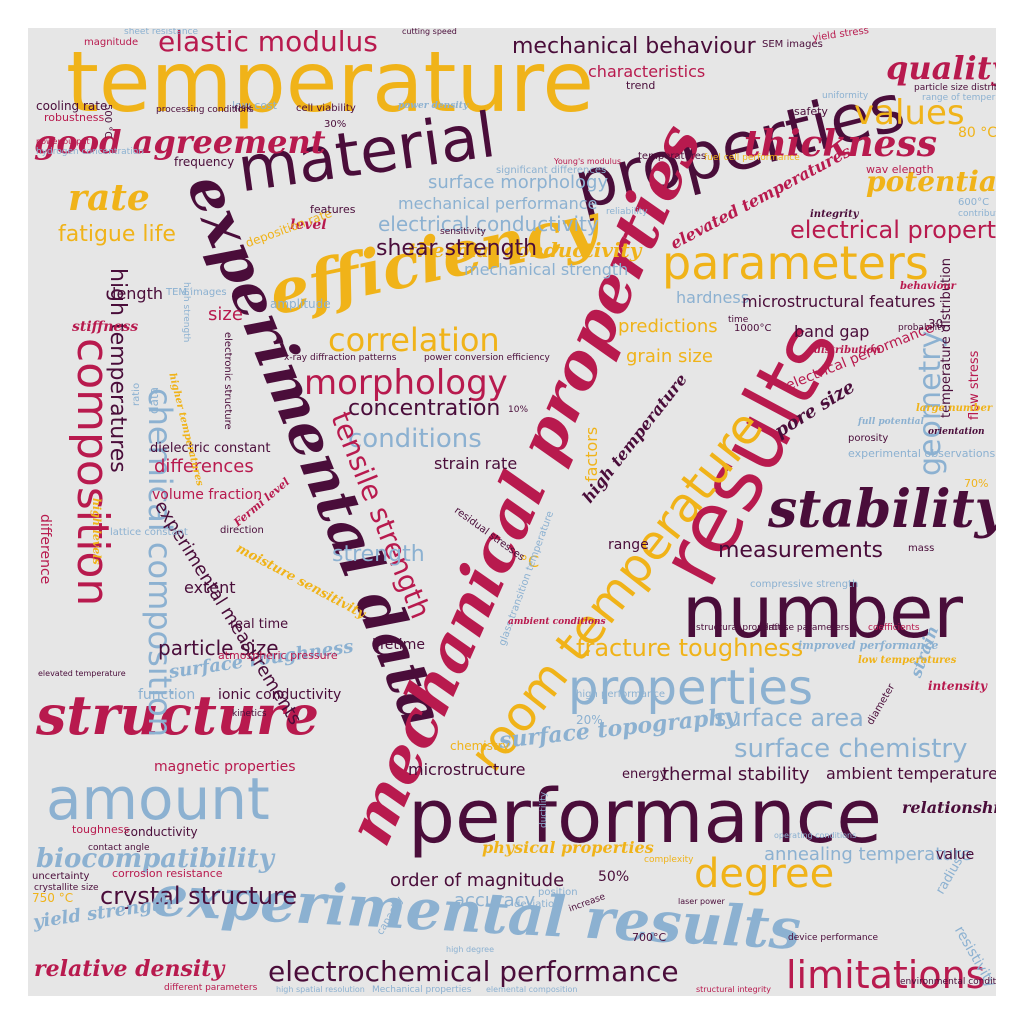 The image size is (1024, 1024). What do you see at coordinates (627, 212) in the screenshot?
I see `word-sensitivity: reliability` at bounding box center [627, 212].